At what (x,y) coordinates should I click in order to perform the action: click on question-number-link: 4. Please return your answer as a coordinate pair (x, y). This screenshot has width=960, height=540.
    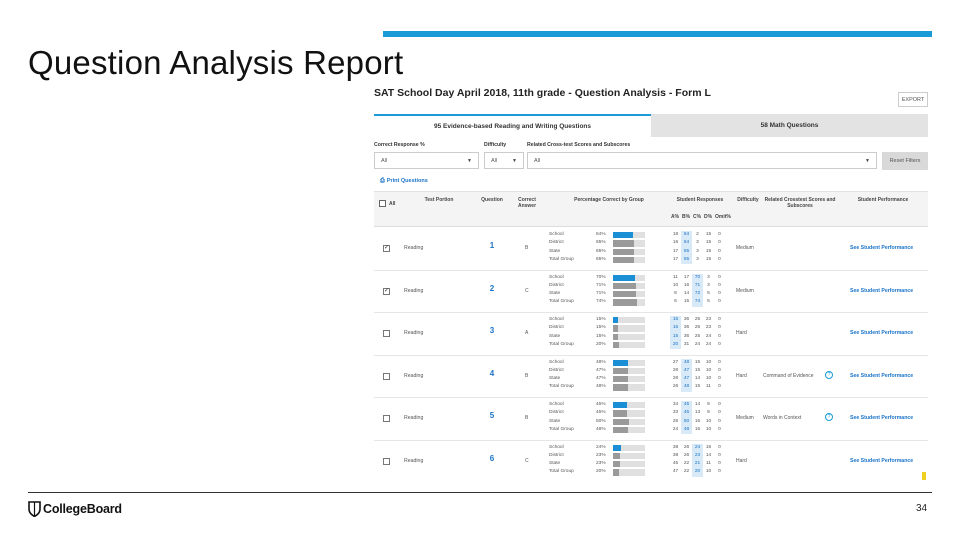
    Looking at the image, I should click on (492, 373).